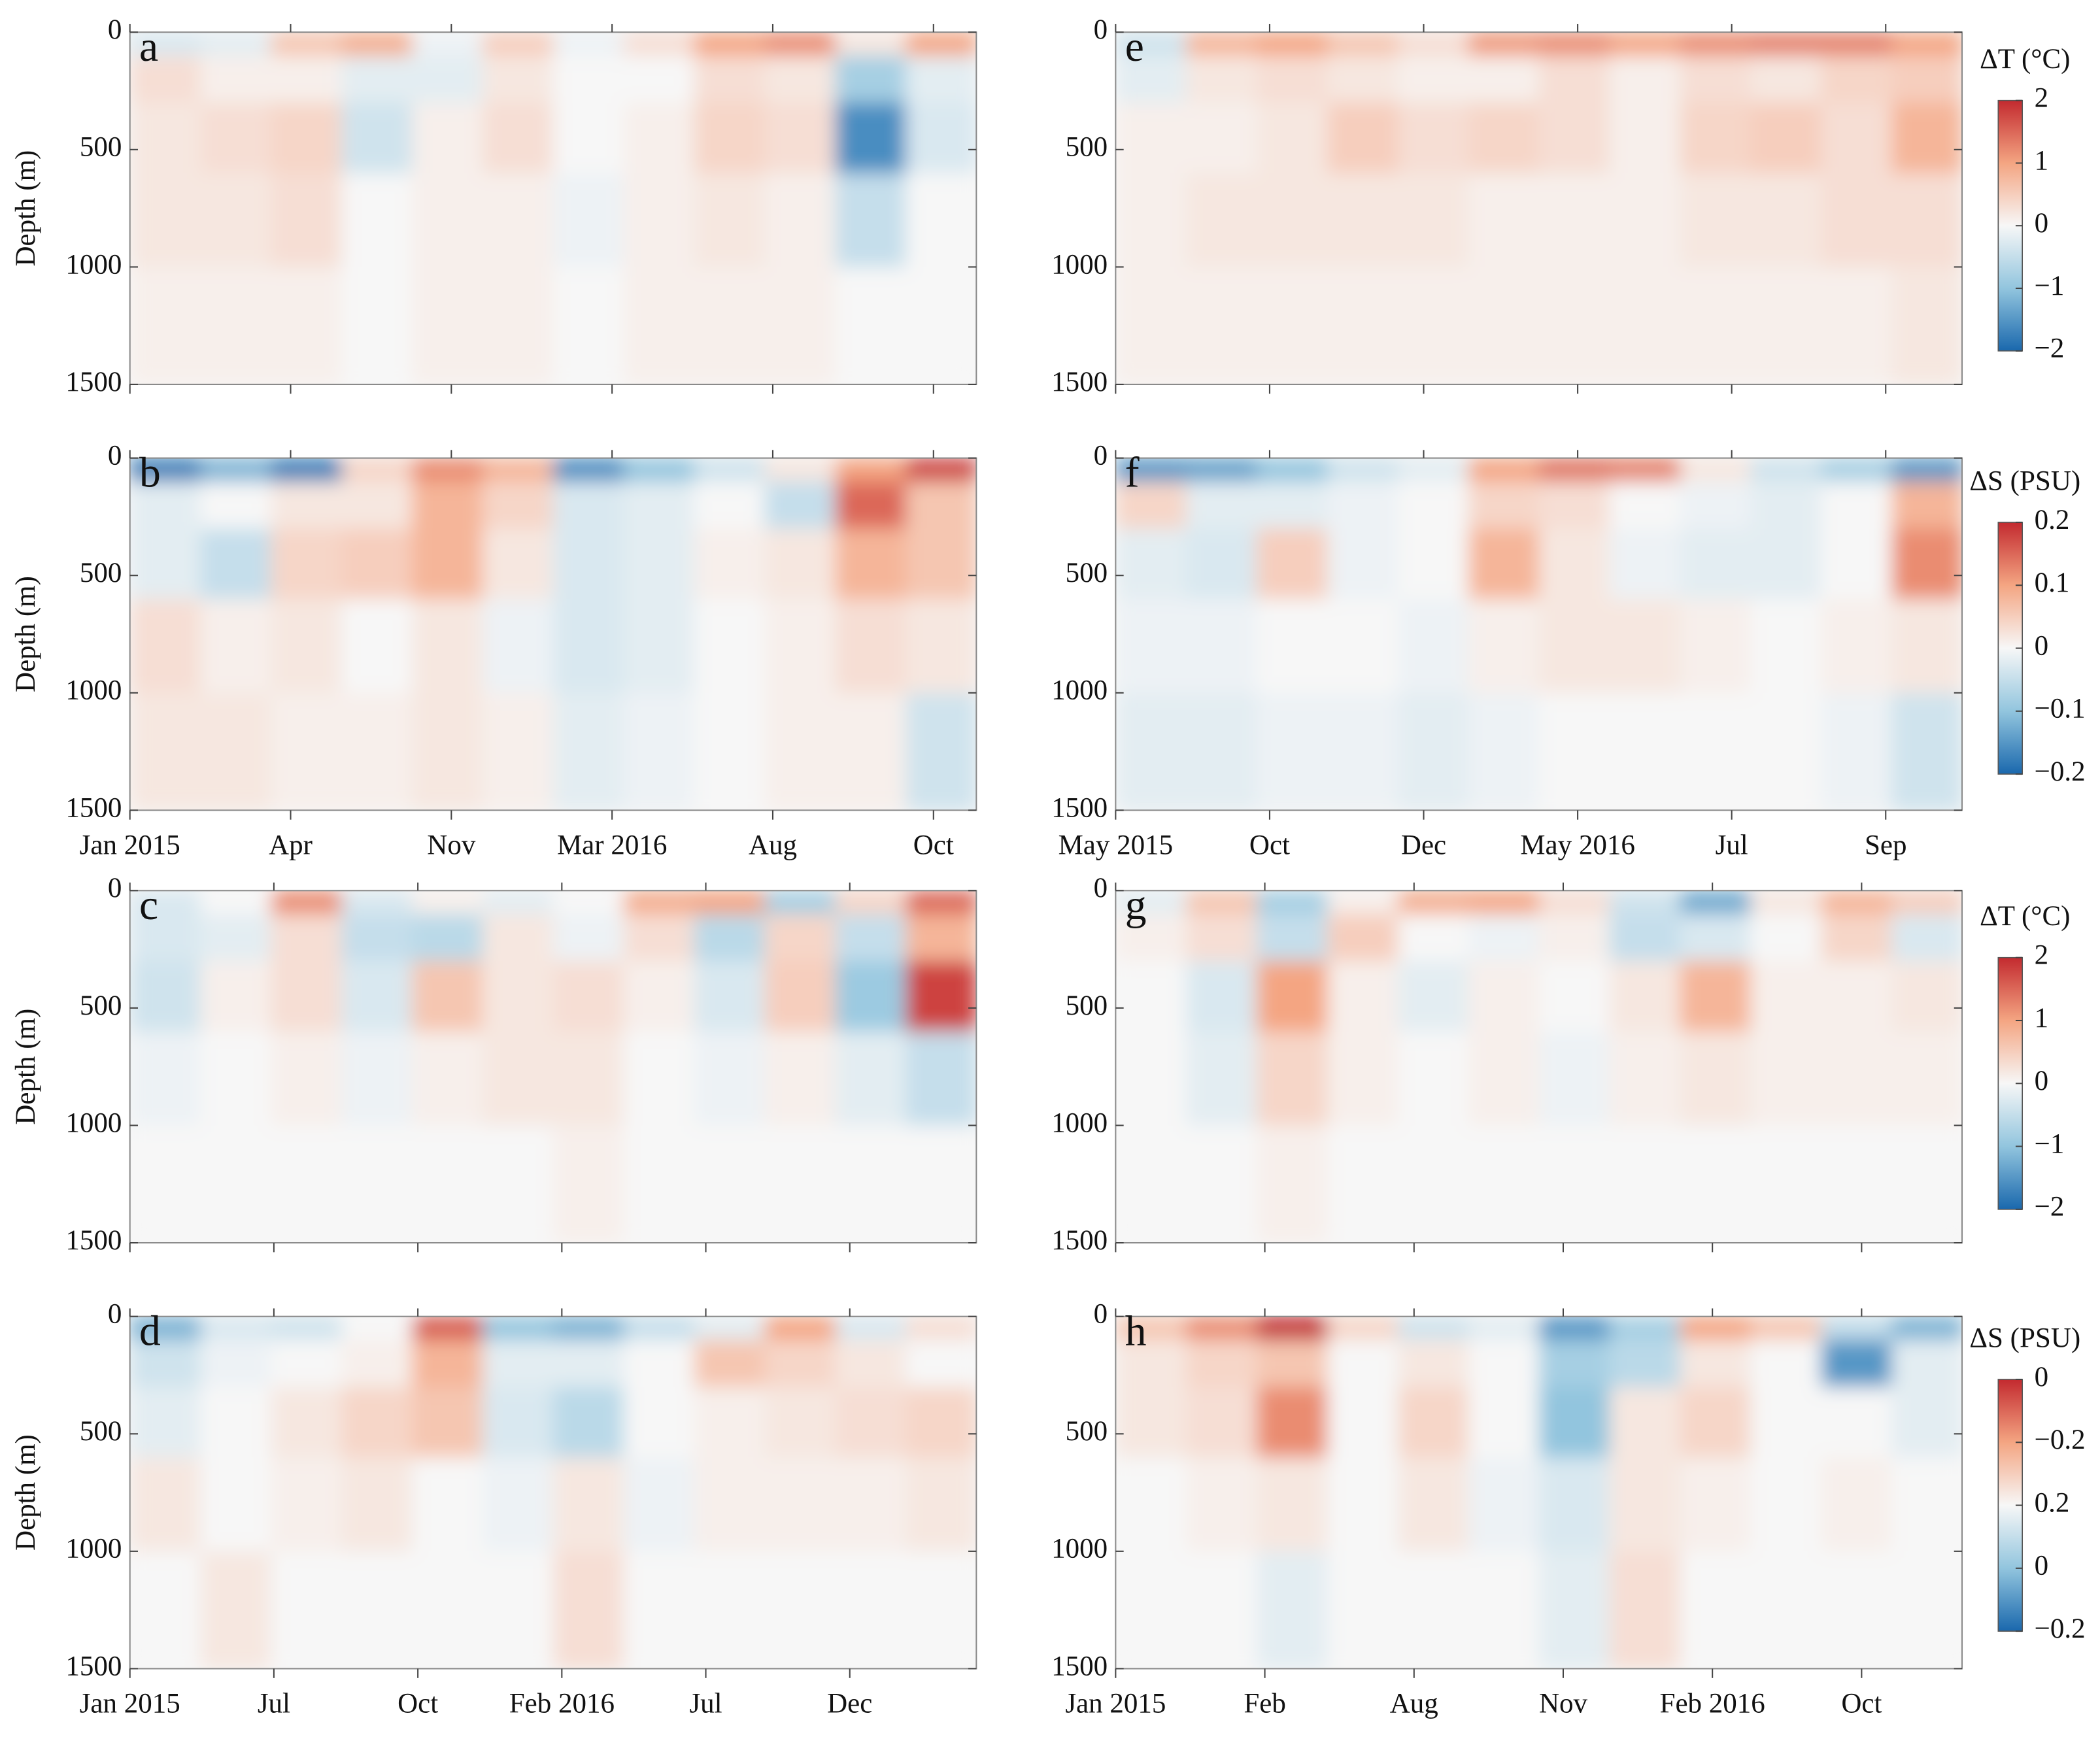 Image resolution: width=2100 pixels, height=1737 pixels. I want to click on colorbar-tick-label: 0, so click(2042, 646).